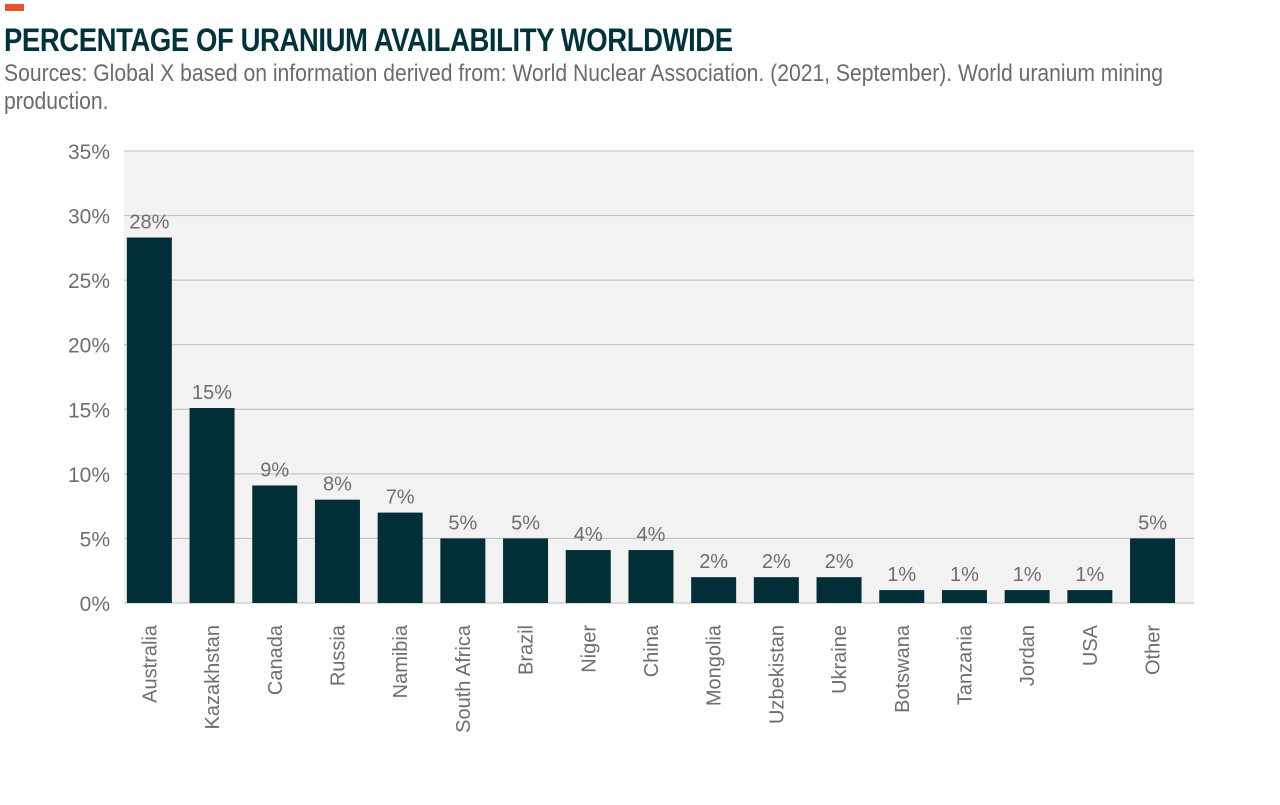  I want to click on bar-china, so click(651, 576).